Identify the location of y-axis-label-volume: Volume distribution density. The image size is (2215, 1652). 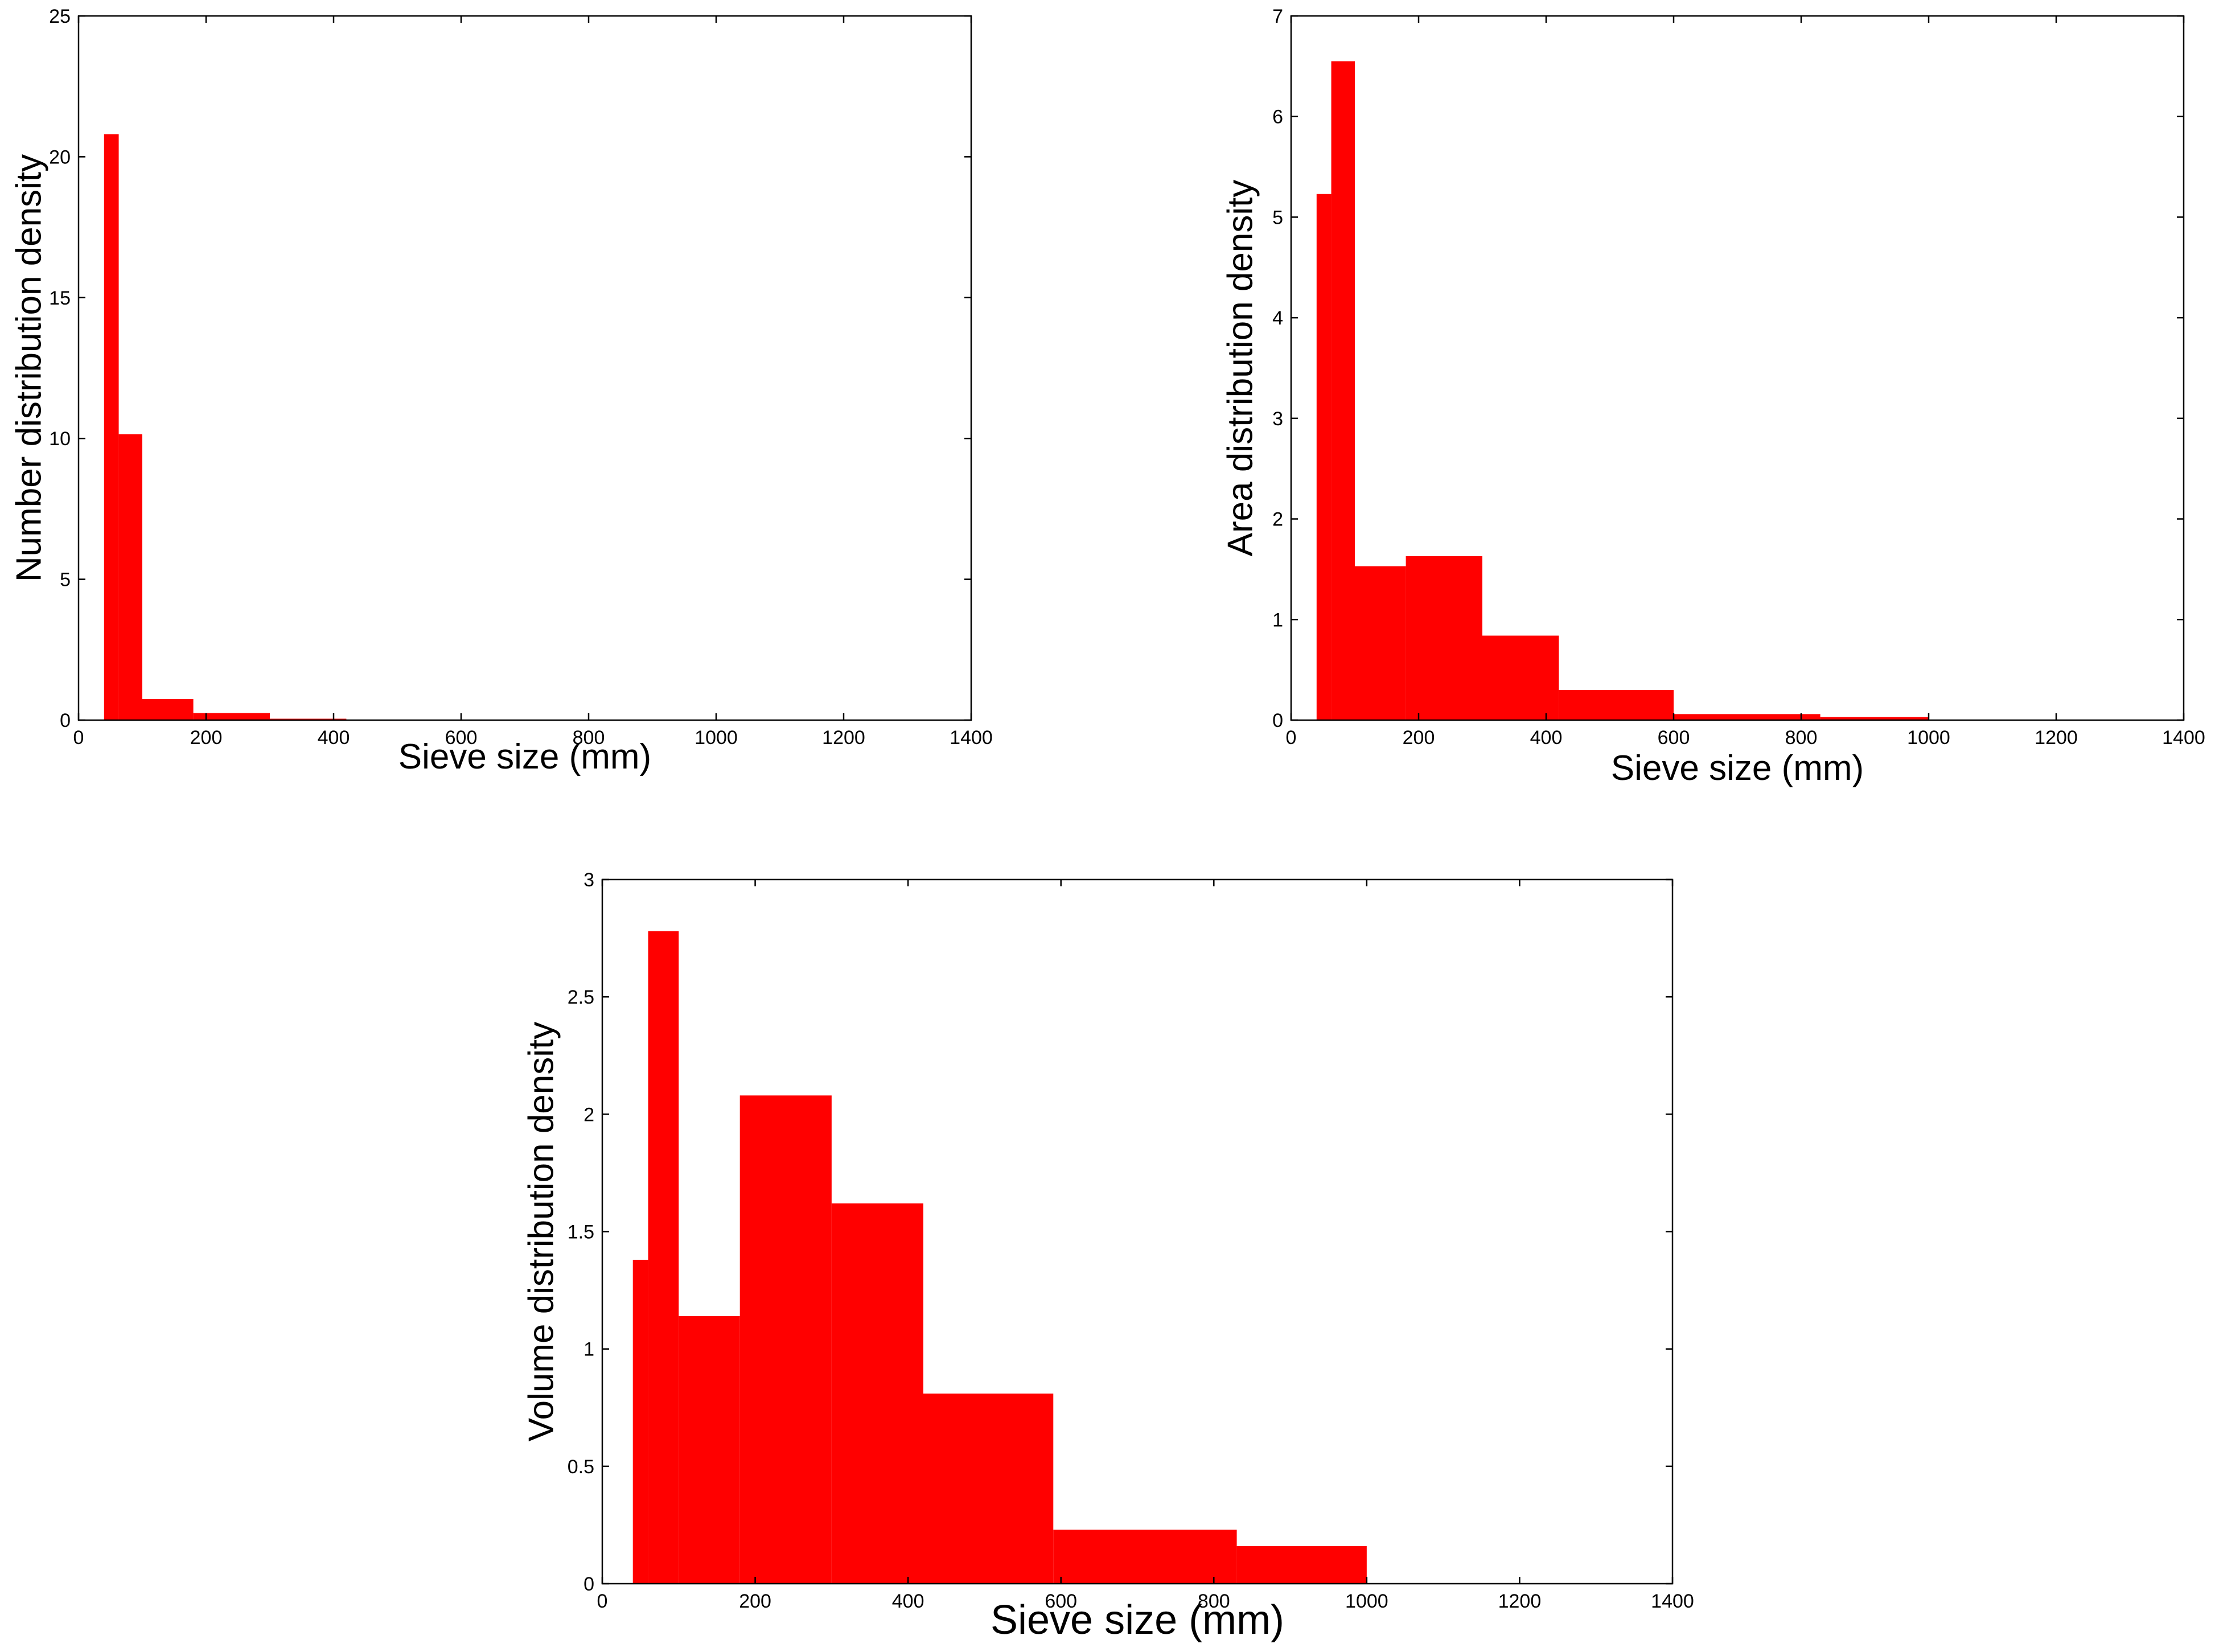
(541, 1232).